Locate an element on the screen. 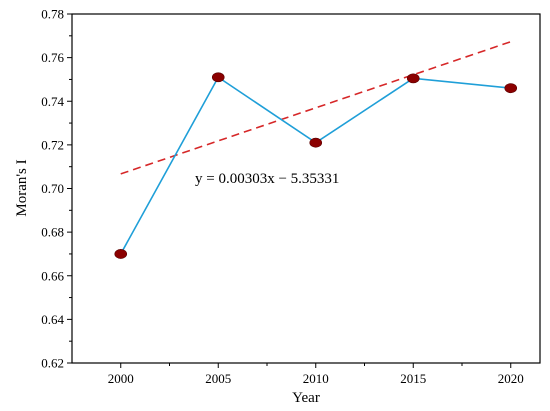 This screenshot has width=550, height=411. y-tick-label: 0.62 is located at coordinates (52, 363).